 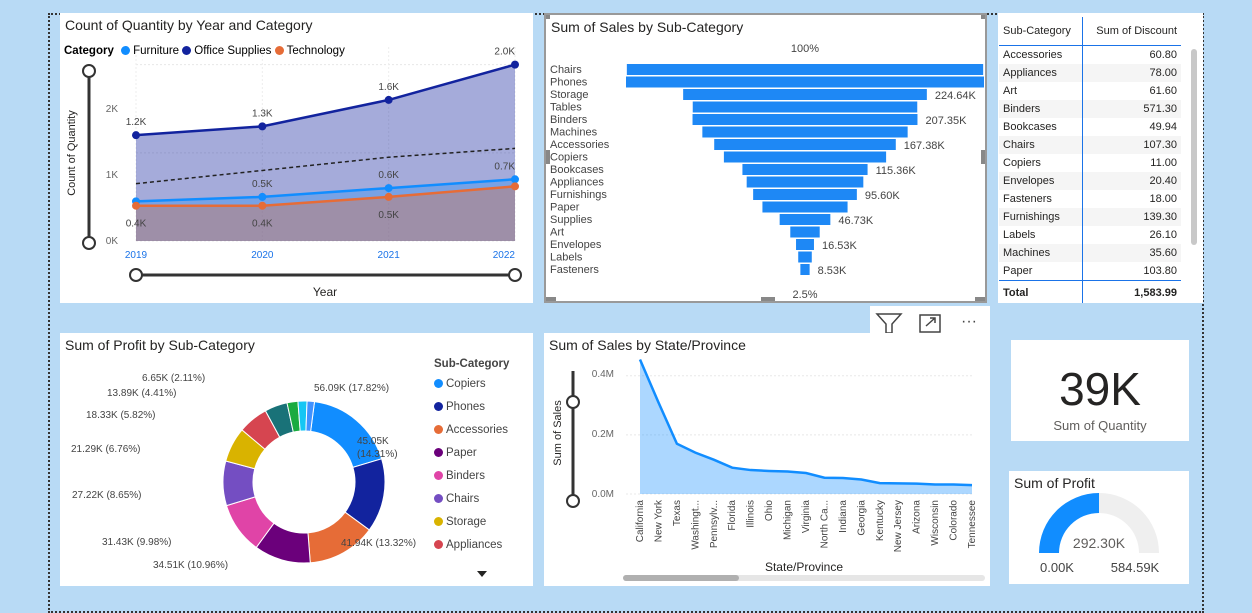 What do you see at coordinates (972, 524) in the screenshot?
I see `state-x-tick-label: Tennessee` at bounding box center [972, 524].